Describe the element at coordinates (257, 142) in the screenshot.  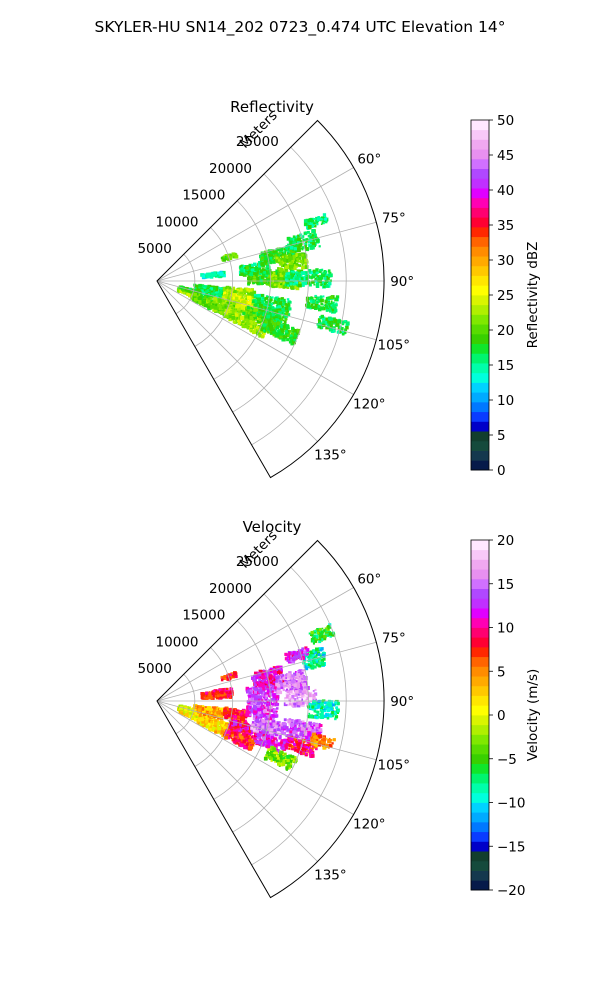
I see `reflectivity-range-tick-label: 25000` at that location.